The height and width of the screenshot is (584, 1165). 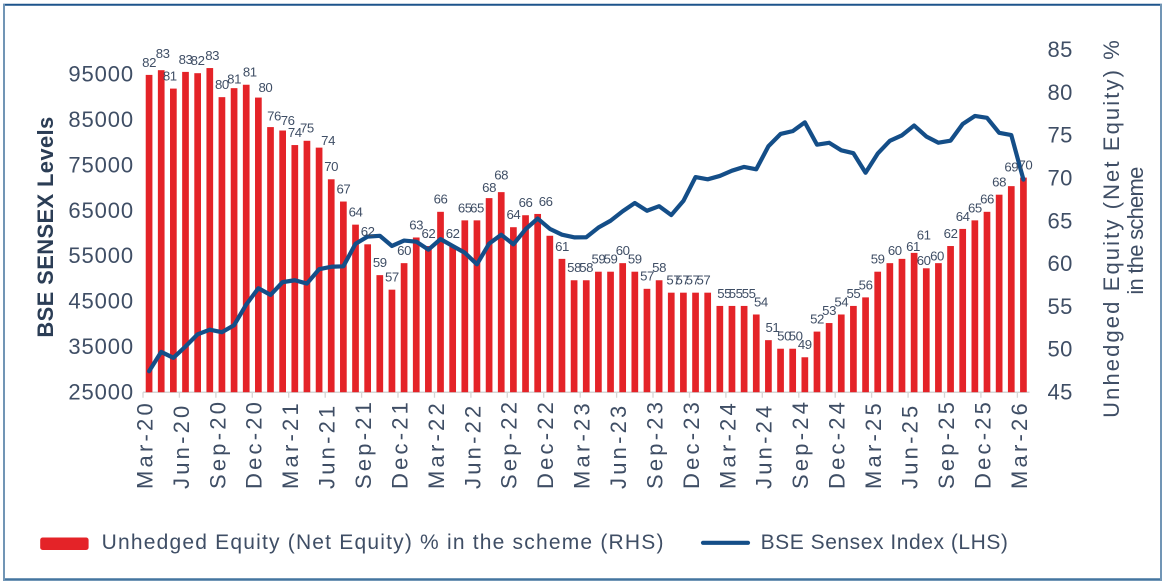 I want to click on svg-text: 52, so click(x=817, y=319).